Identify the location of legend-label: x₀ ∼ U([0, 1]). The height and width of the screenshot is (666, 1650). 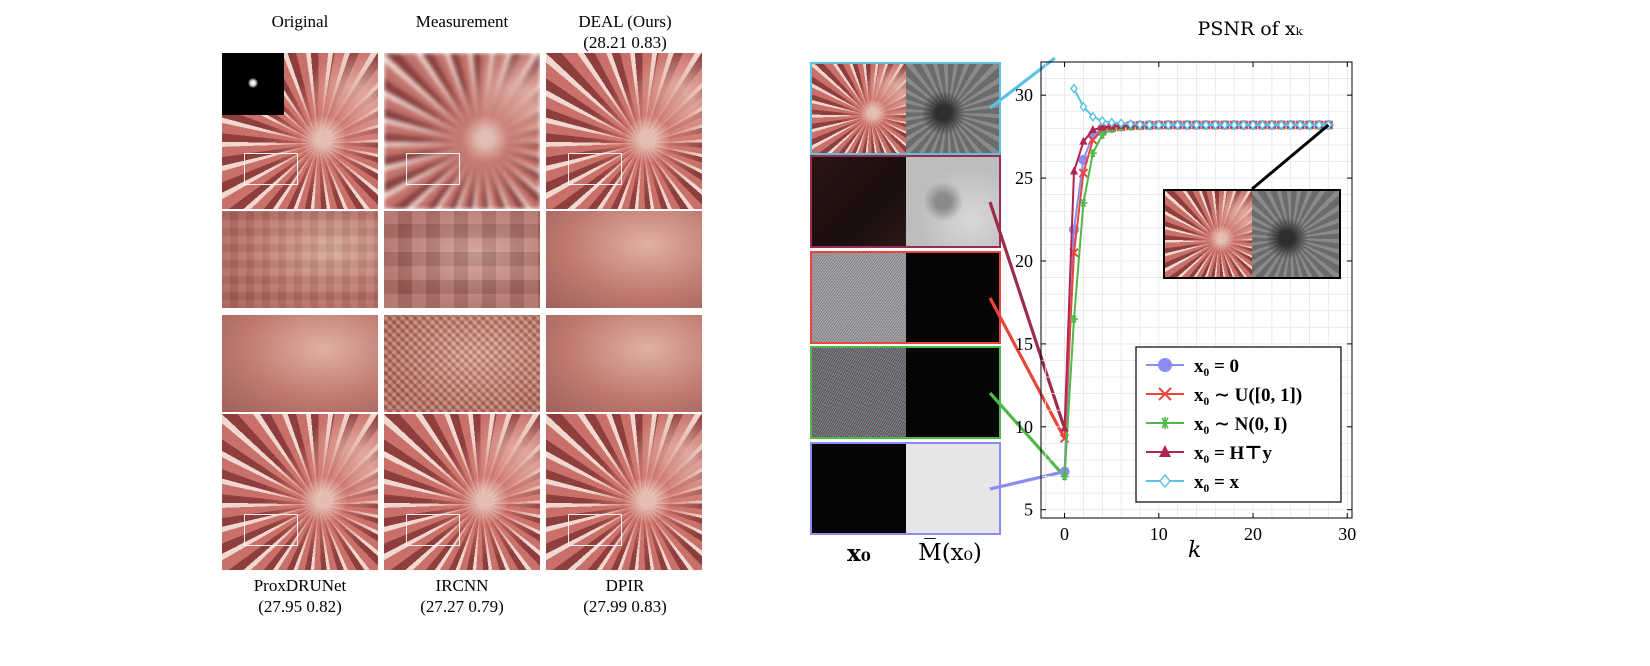
(1248, 395).